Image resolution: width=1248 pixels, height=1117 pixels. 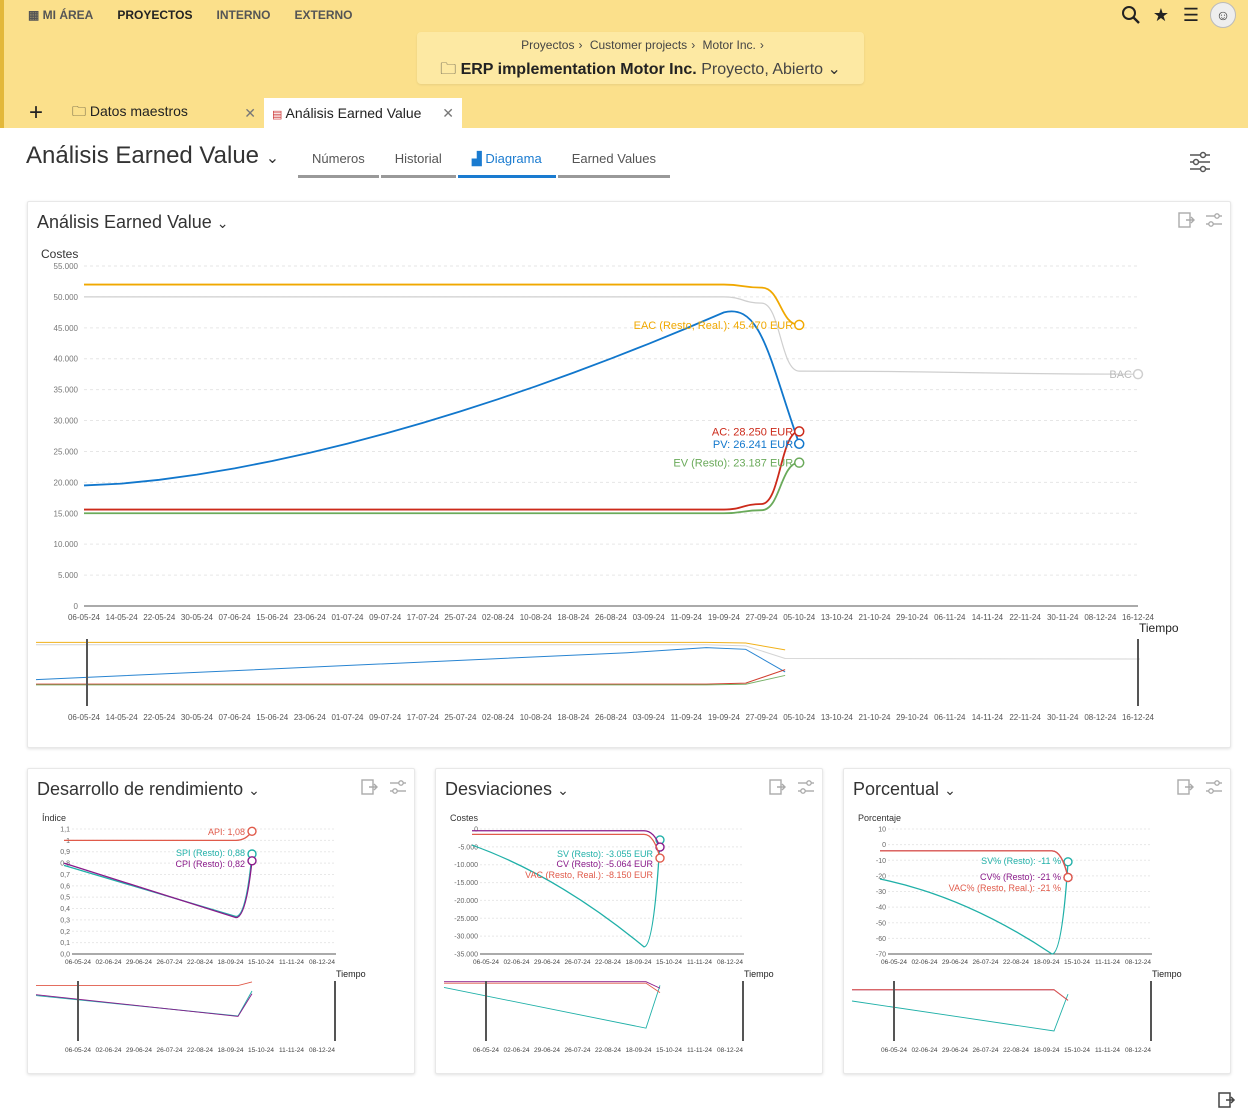 I want to click on navigator-tick-label: 08-12-24, so click(x=730, y=1050).